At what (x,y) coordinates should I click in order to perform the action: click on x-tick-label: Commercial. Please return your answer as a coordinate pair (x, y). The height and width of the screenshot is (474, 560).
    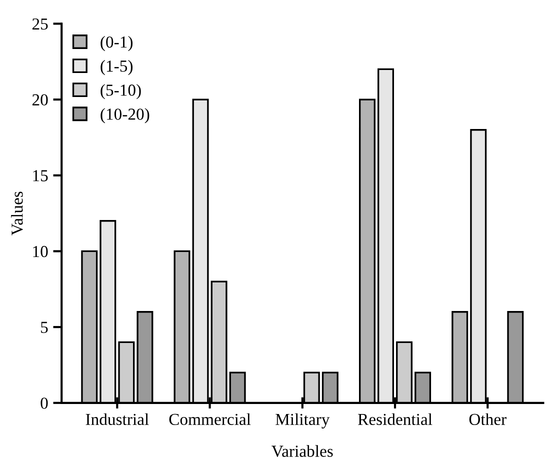
    Looking at the image, I should click on (210, 419).